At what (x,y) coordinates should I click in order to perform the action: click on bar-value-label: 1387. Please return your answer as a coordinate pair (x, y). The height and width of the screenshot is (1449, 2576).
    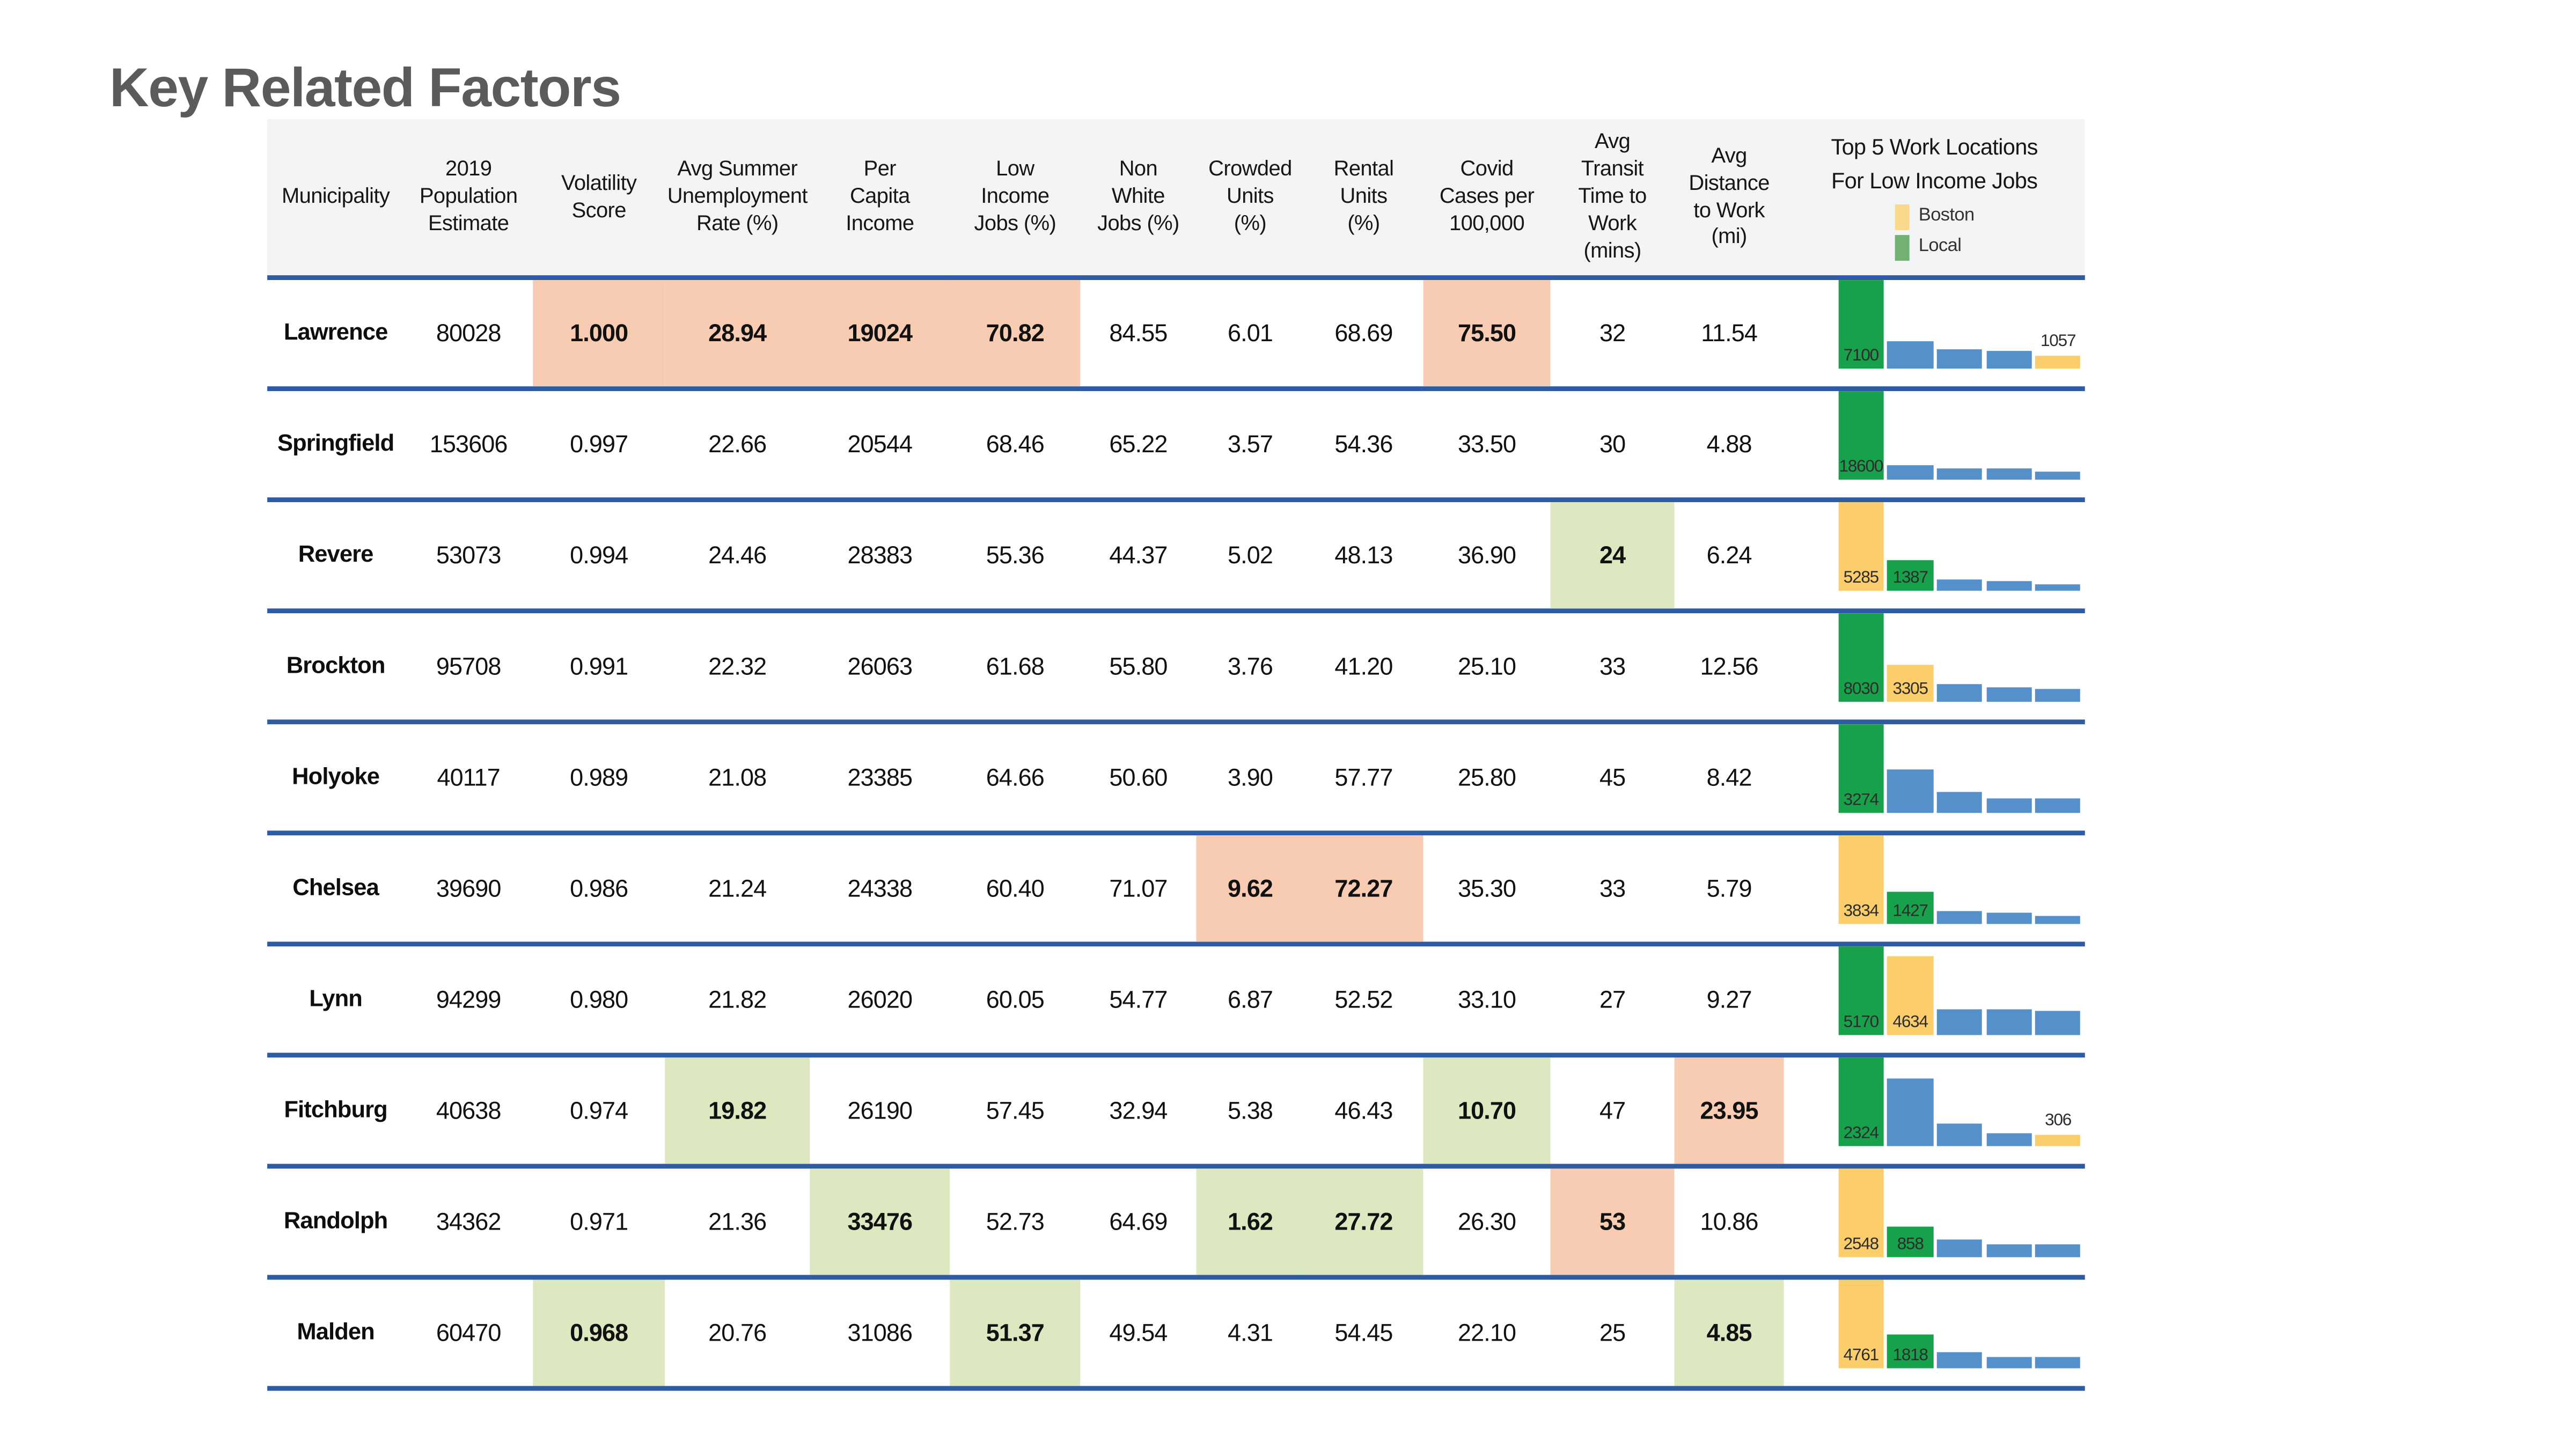
    Looking at the image, I should click on (1910, 577).